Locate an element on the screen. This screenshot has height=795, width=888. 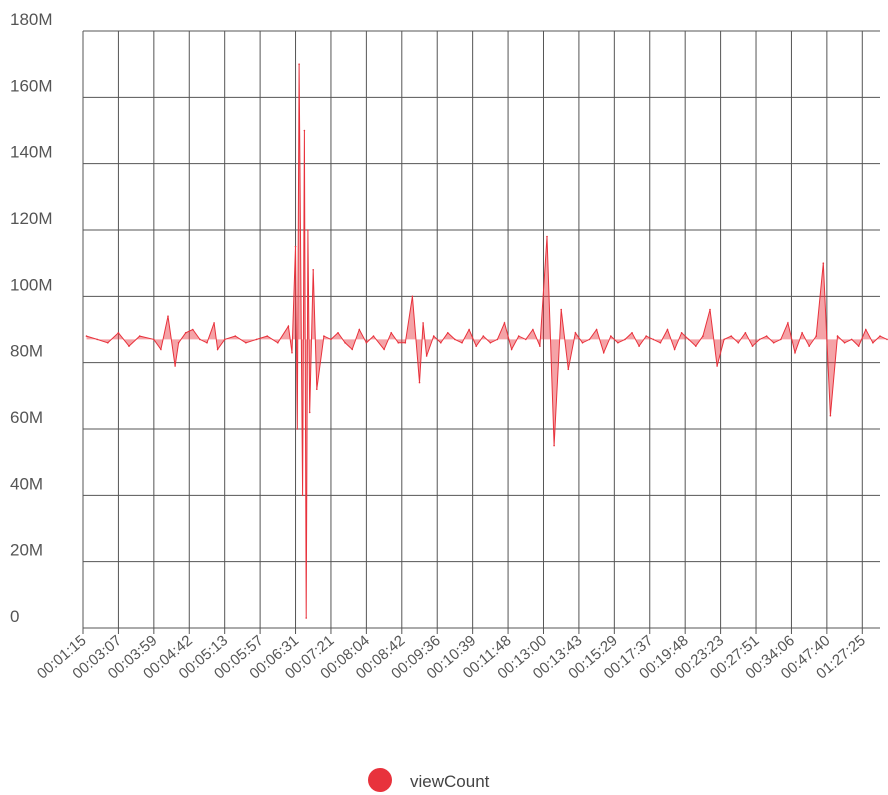
legend-swatch-viewcount is located at coordinates (380, 780).